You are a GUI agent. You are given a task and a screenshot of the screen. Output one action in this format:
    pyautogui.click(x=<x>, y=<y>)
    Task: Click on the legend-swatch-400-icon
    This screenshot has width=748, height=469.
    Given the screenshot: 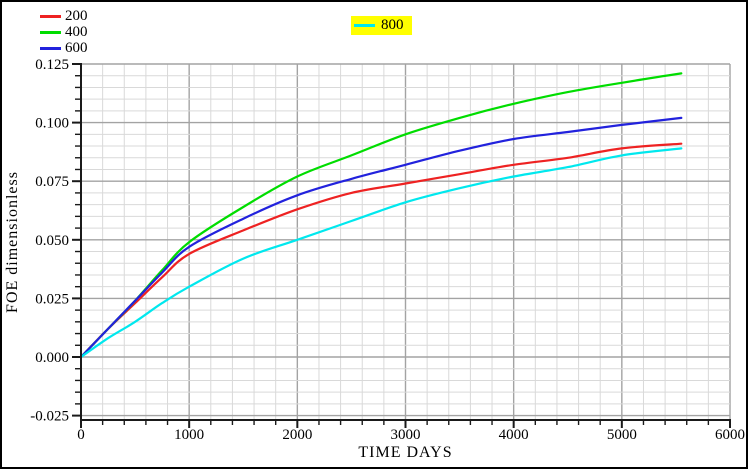 What is the action you would take?
    pyautogui.click(x=50, y=32)
    